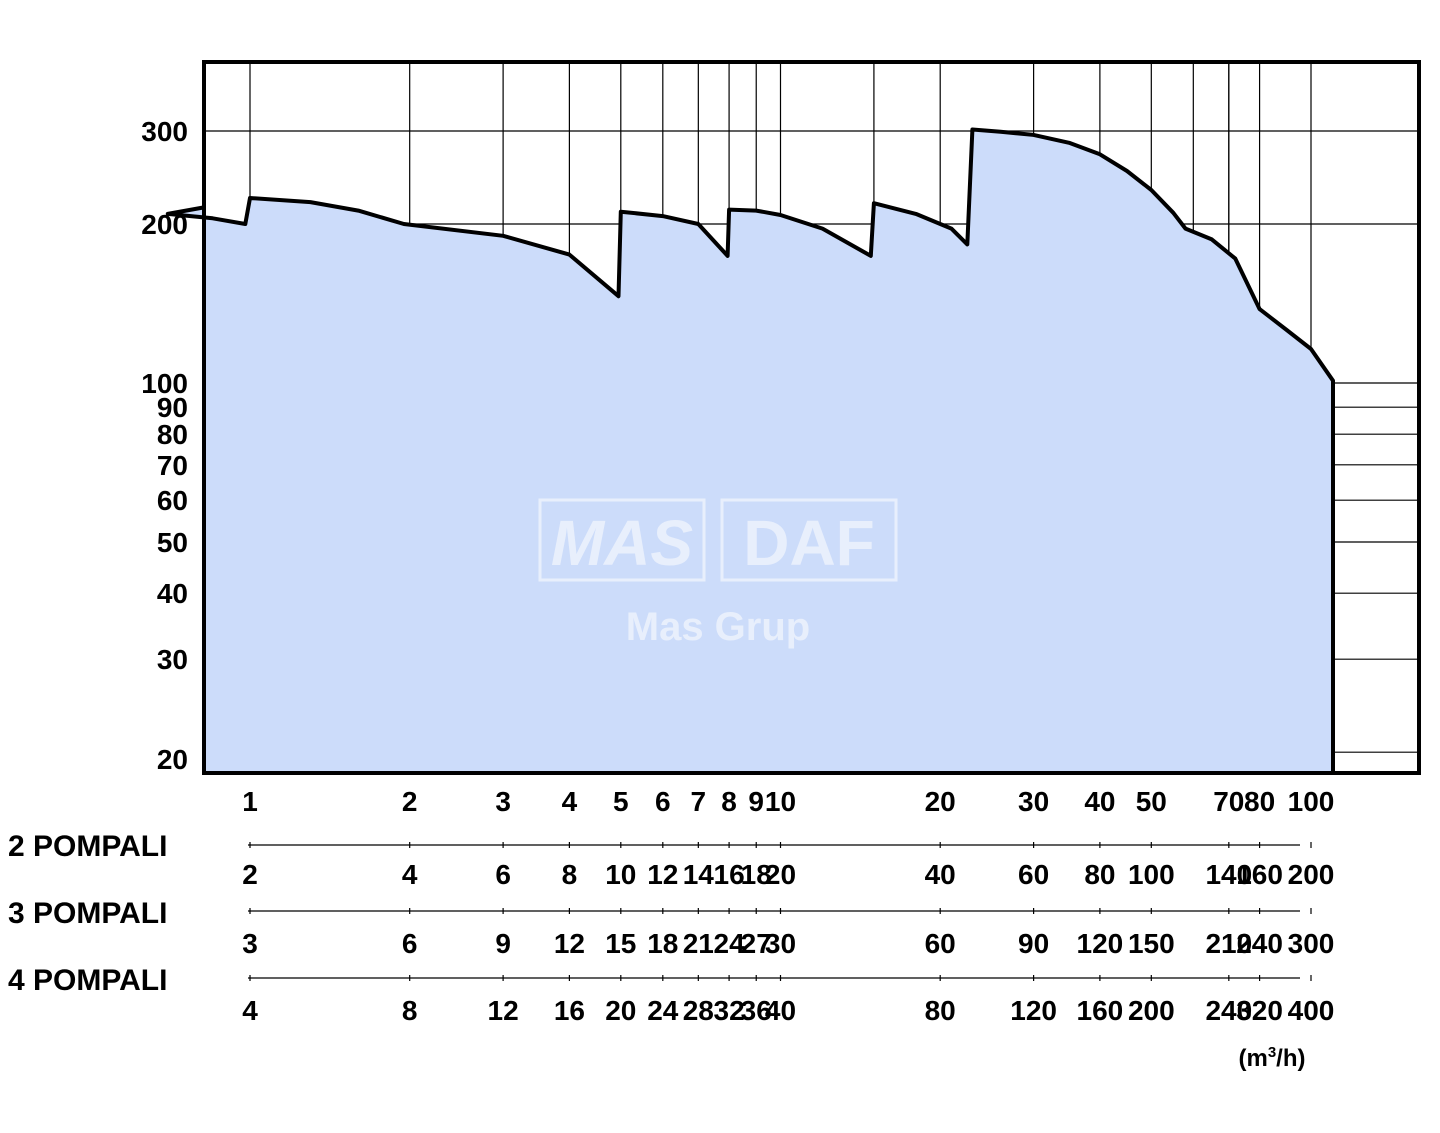 This screenshot has width=1440, height=1133. Describe the element at coordinates (87, 980) in the screenshot. I see `row-label: 4 POMPALI` at that location.